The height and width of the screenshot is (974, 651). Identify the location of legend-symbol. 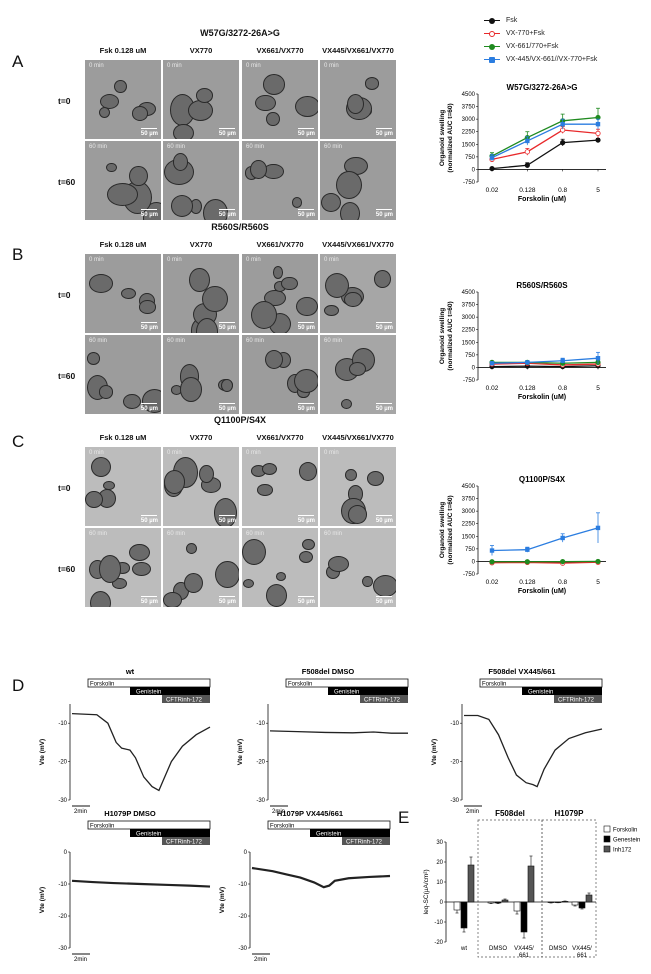
(492, 34).